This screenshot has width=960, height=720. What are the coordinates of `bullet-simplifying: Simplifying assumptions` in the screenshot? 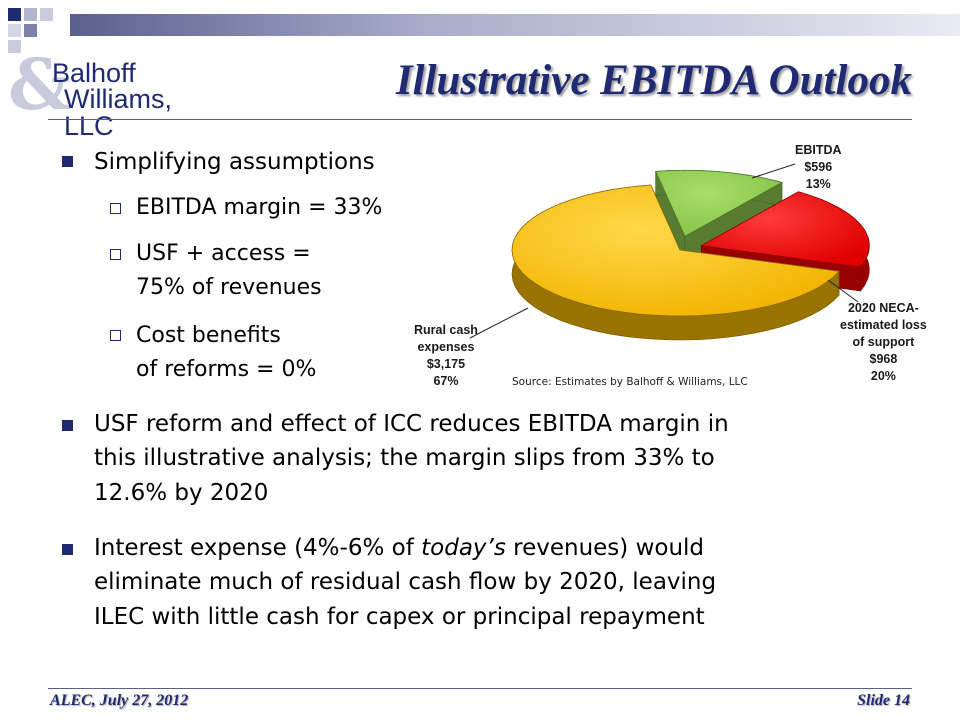 It's located at (234, 162).